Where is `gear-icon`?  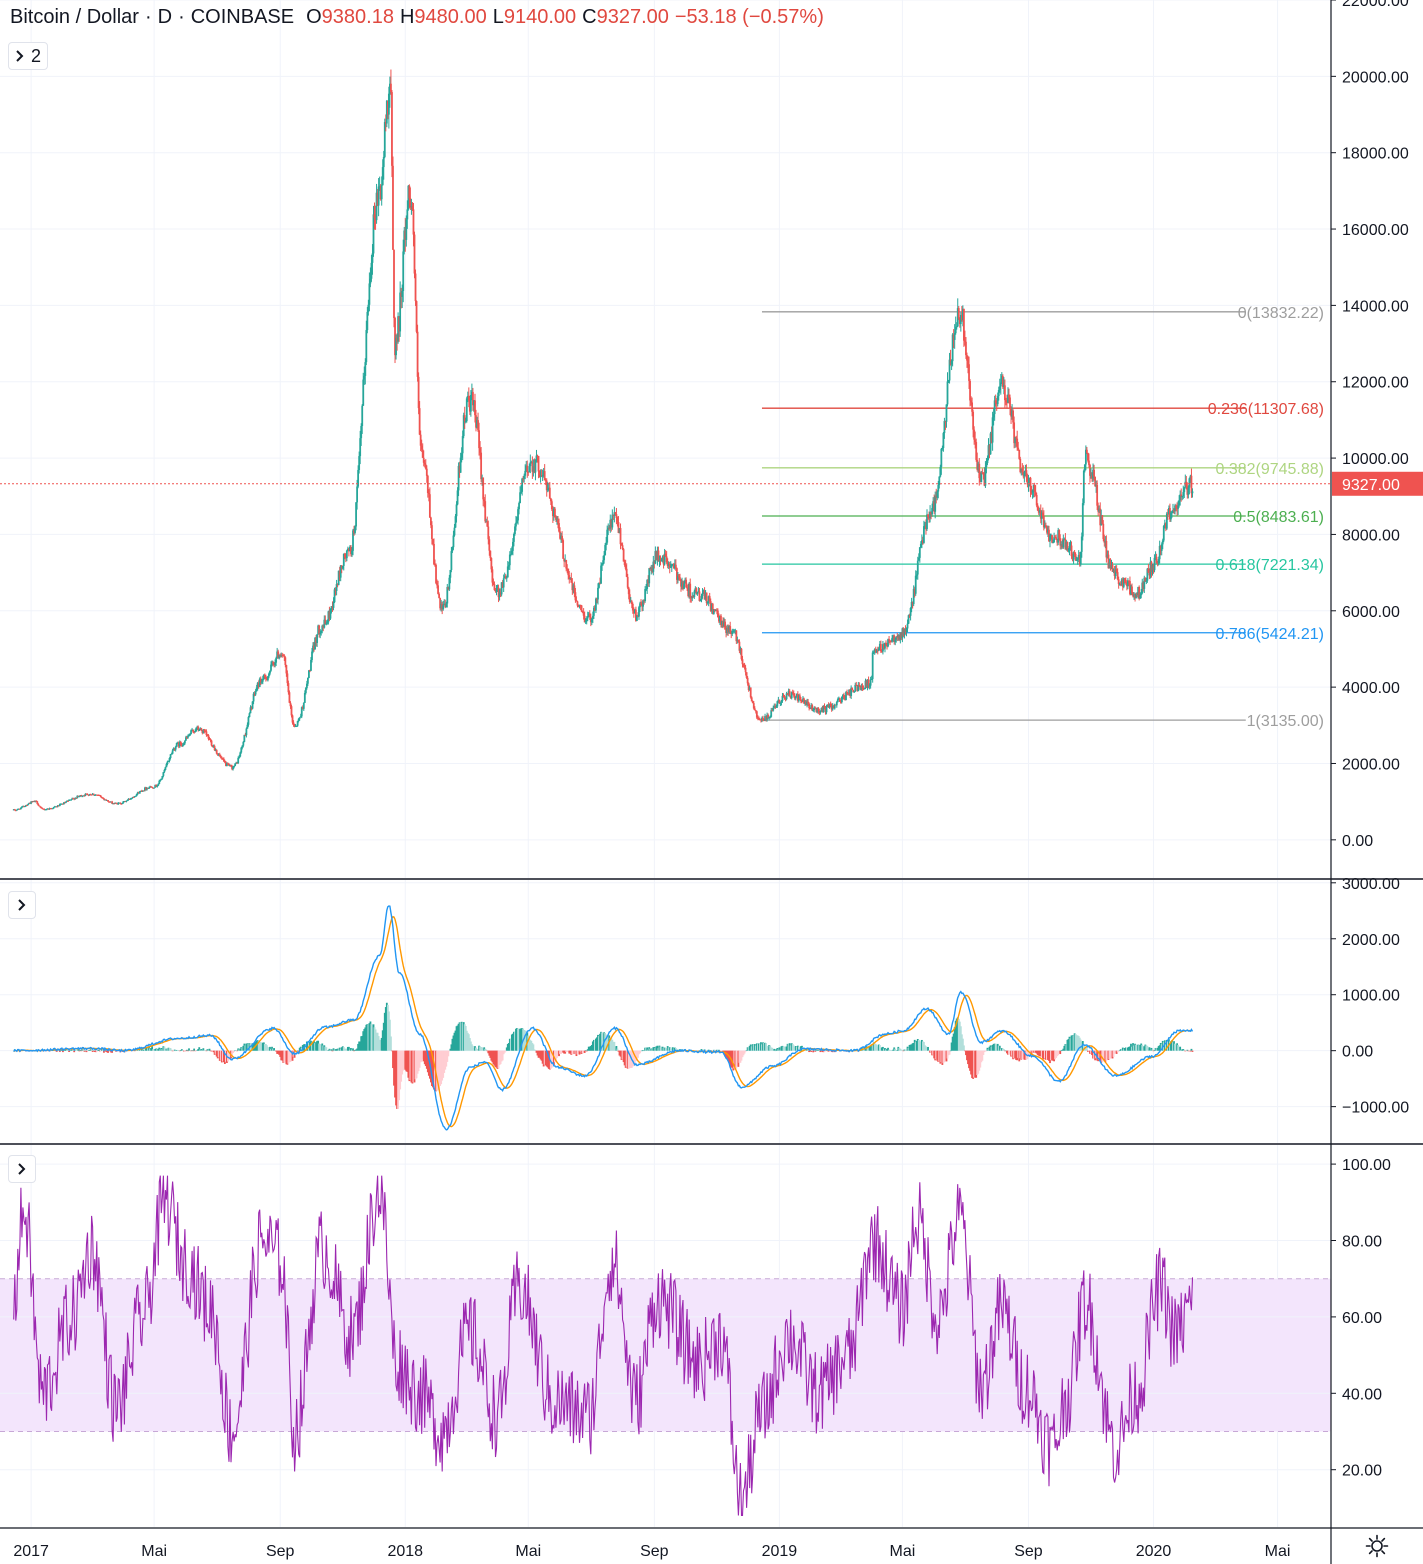
gear-icon is located at coordinates (1377, 1546).